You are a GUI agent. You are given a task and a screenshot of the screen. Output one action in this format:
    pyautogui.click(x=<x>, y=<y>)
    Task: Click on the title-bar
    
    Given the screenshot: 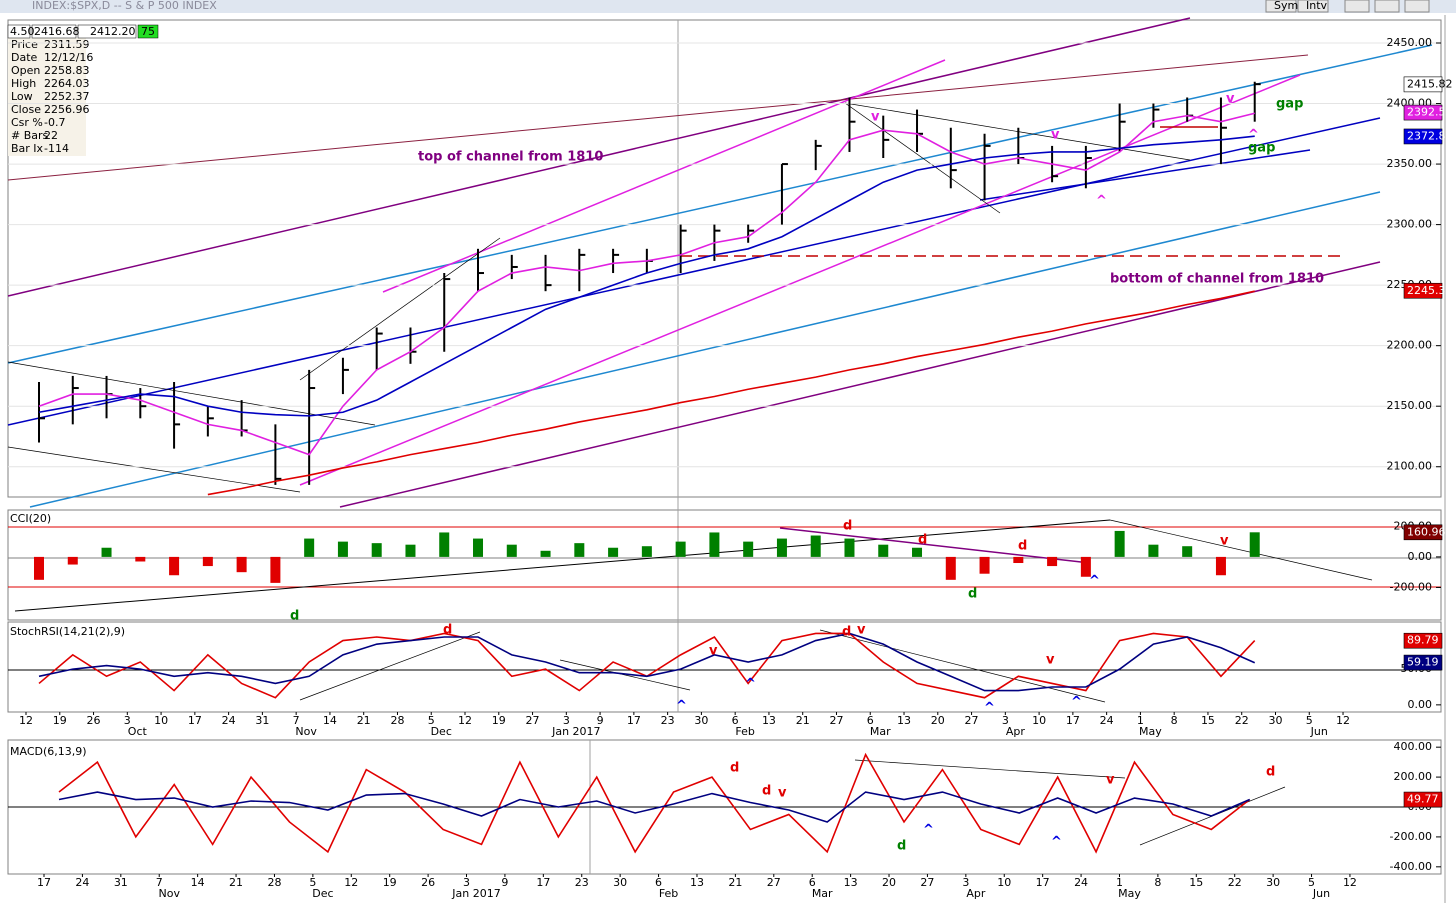 What is the action you would take?
    pyautogui.click(x=728, y=6)
    